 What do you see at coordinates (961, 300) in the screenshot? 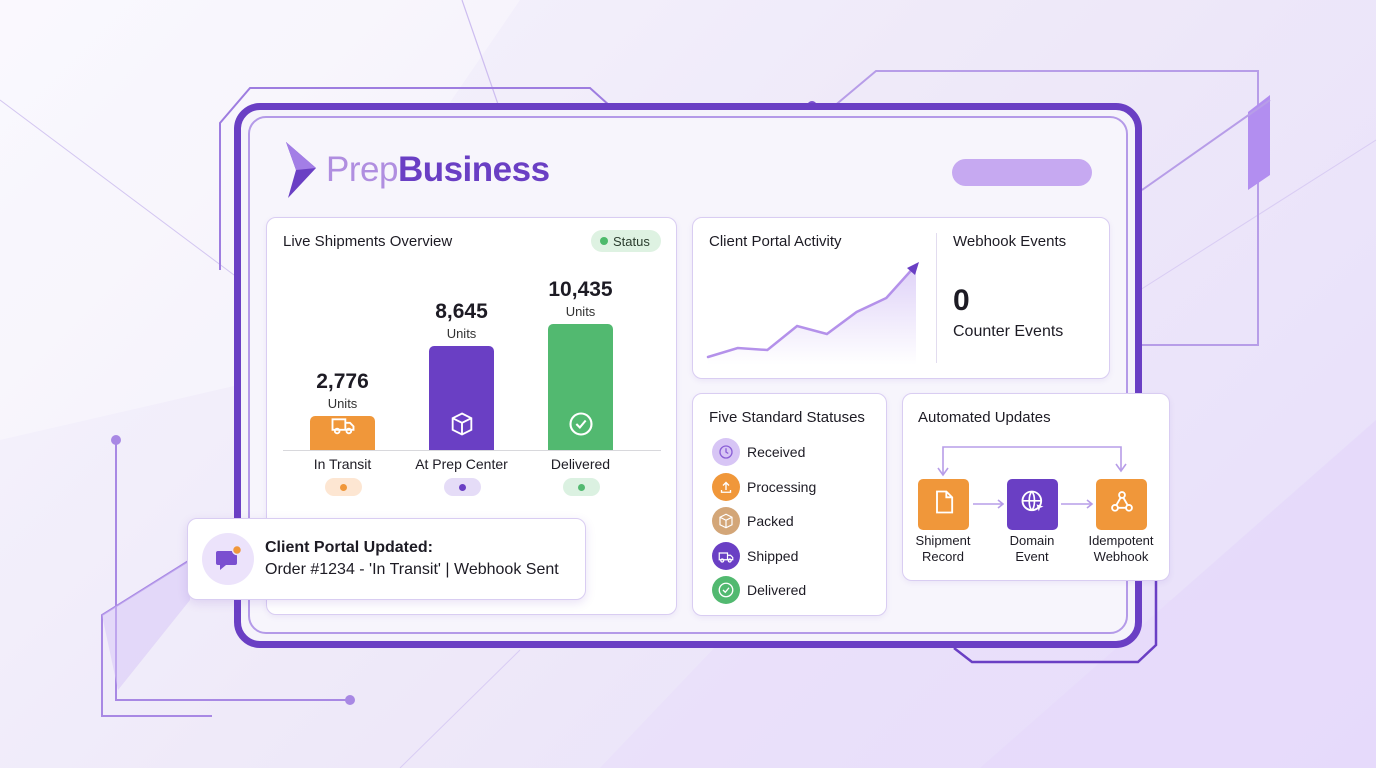
I see `webhook-count: 0` at bounding box center [961, 300].